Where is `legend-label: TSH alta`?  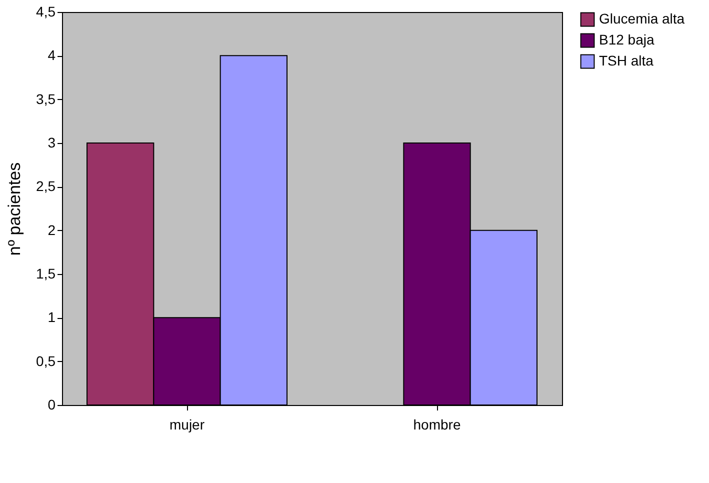
legend-label: TSH alta is located at coordinates (626, 60).